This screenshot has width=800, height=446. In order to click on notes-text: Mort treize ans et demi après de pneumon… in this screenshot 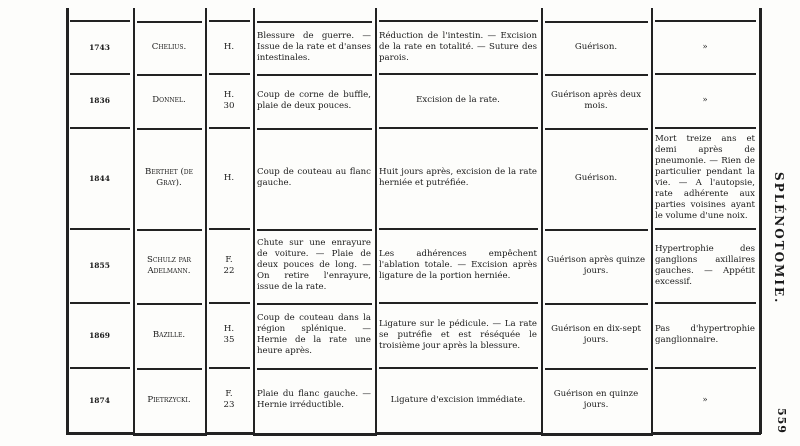, I will do `click(705, 177)`.